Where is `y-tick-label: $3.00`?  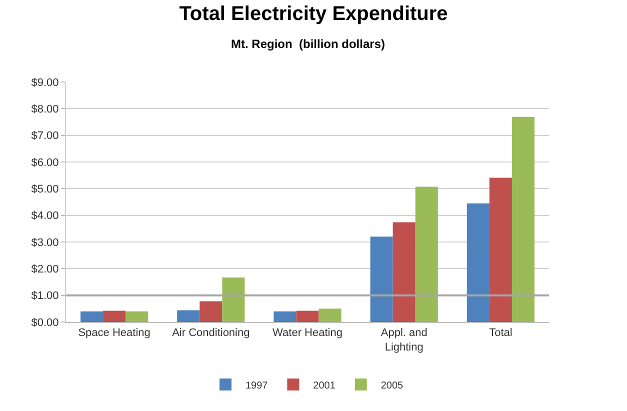
y-tick-label: $3.00 is located at coordinates (45, 242).